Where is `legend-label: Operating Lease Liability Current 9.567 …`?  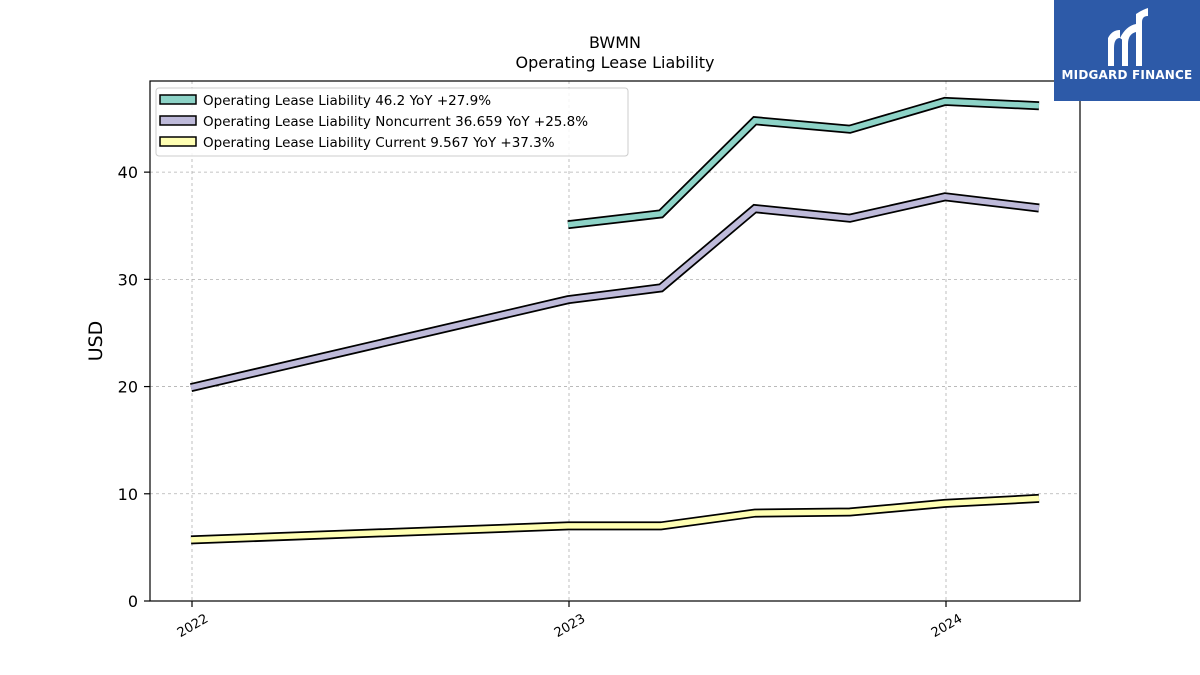
legend-label: Operating Lease Liability Current 9.567 … is located at coordinates (379, 143).